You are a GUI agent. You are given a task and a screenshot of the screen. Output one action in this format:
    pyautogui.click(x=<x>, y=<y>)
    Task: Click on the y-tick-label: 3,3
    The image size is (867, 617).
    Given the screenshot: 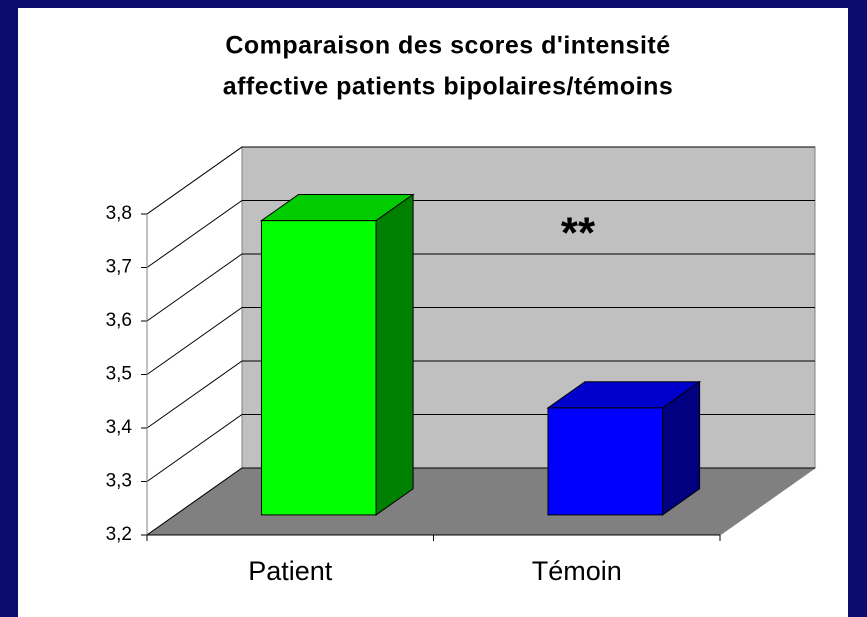 What is the action you would take?
    pyautogui.click(x=119, y=481)
    